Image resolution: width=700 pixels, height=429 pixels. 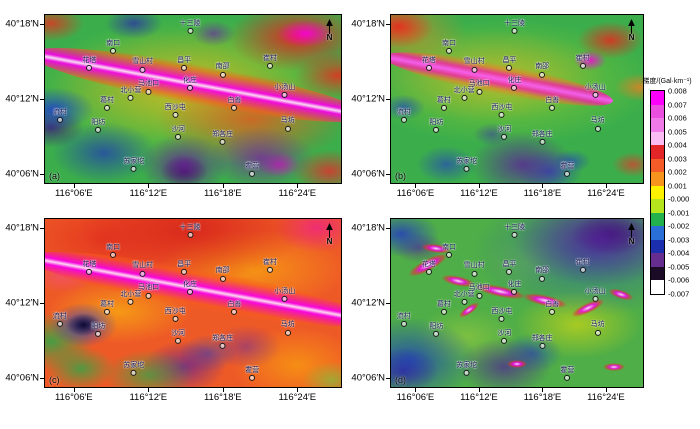 I want to click on place-name: 马池口, so click(x=149, y=84).